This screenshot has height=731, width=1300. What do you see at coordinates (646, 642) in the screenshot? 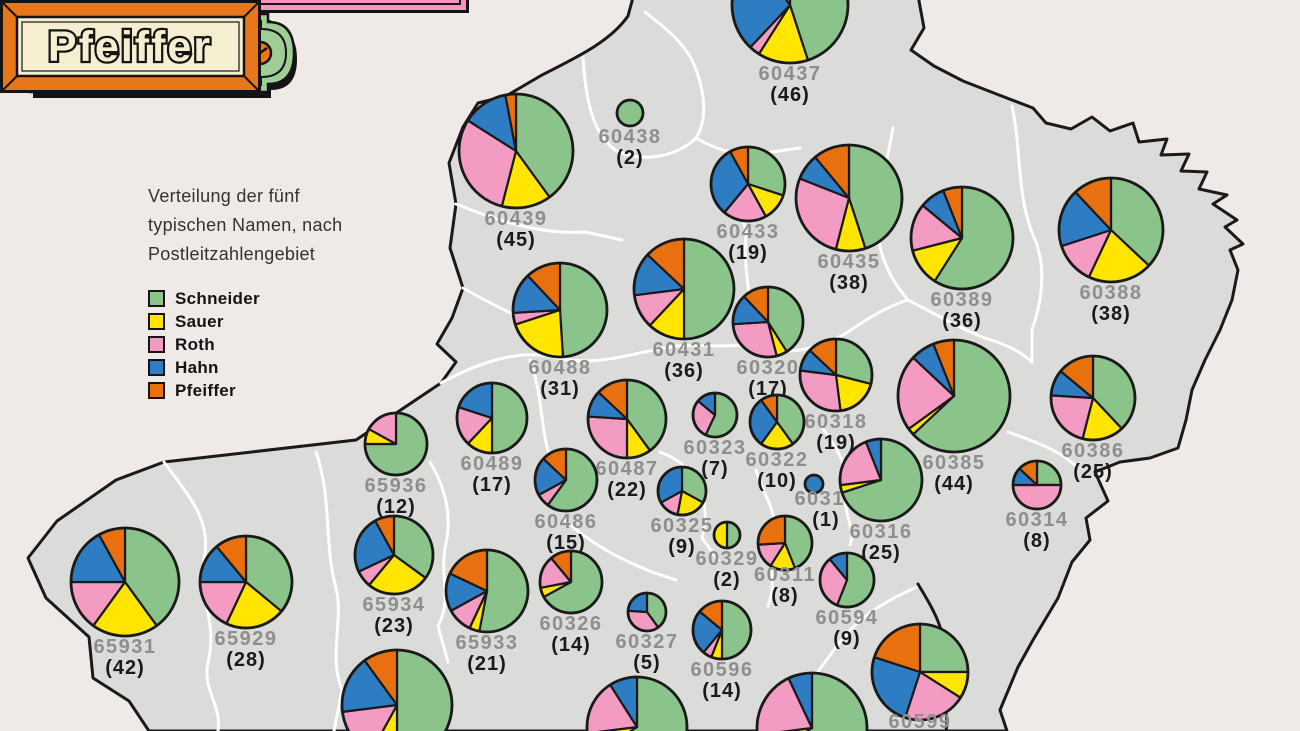
I see `plz-label: 60327` at bounding box center [646, 642].